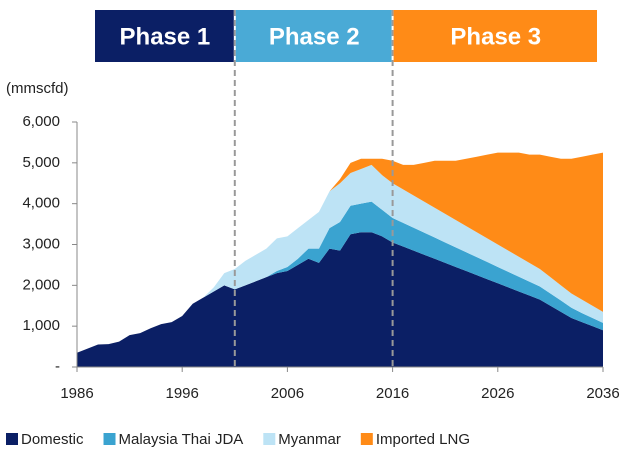  Describe the element at coordinates (52, 439) in the screenshot. I see `legend-label: Domestic` at that location.